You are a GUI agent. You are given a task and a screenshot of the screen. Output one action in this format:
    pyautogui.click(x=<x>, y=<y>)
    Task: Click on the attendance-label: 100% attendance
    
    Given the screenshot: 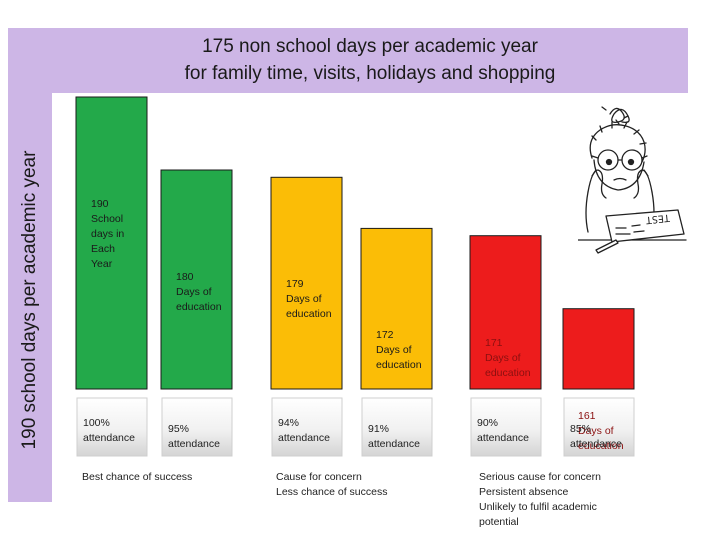 What is the action you would take?
    pyautogui.click(x=109, y=430)
    